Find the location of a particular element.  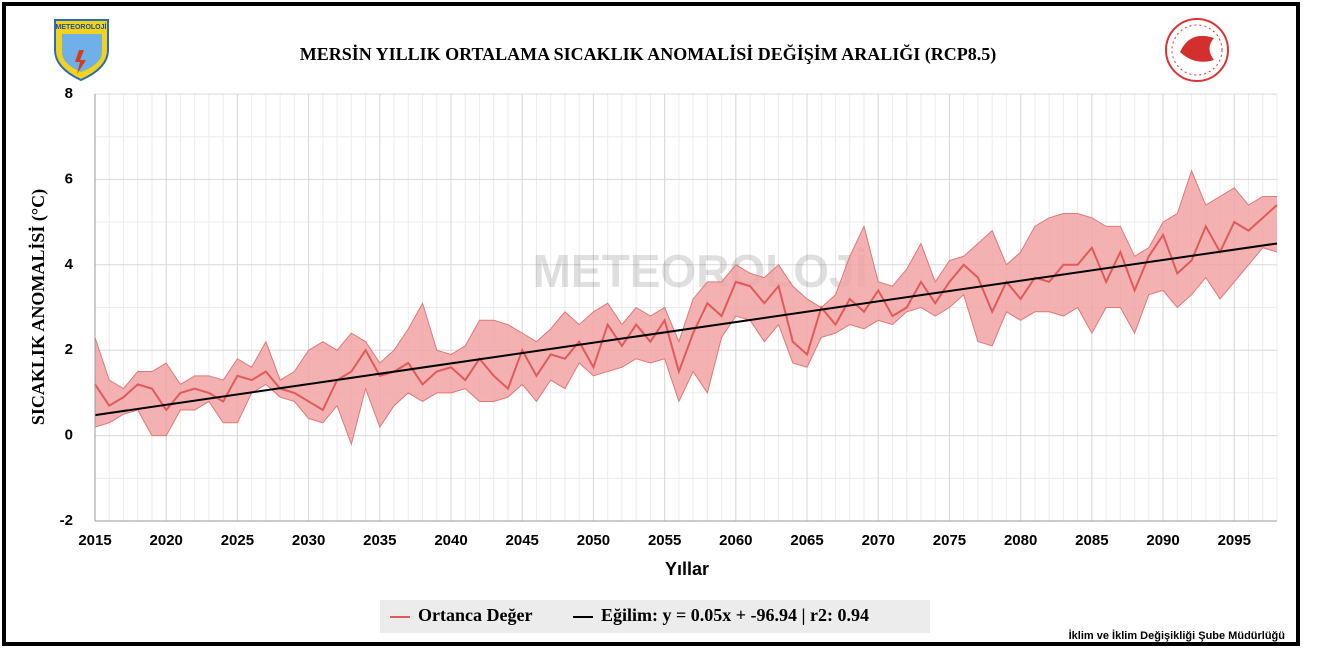

logo-text: METEOROLOJİ is located at coordinates (81, 27).